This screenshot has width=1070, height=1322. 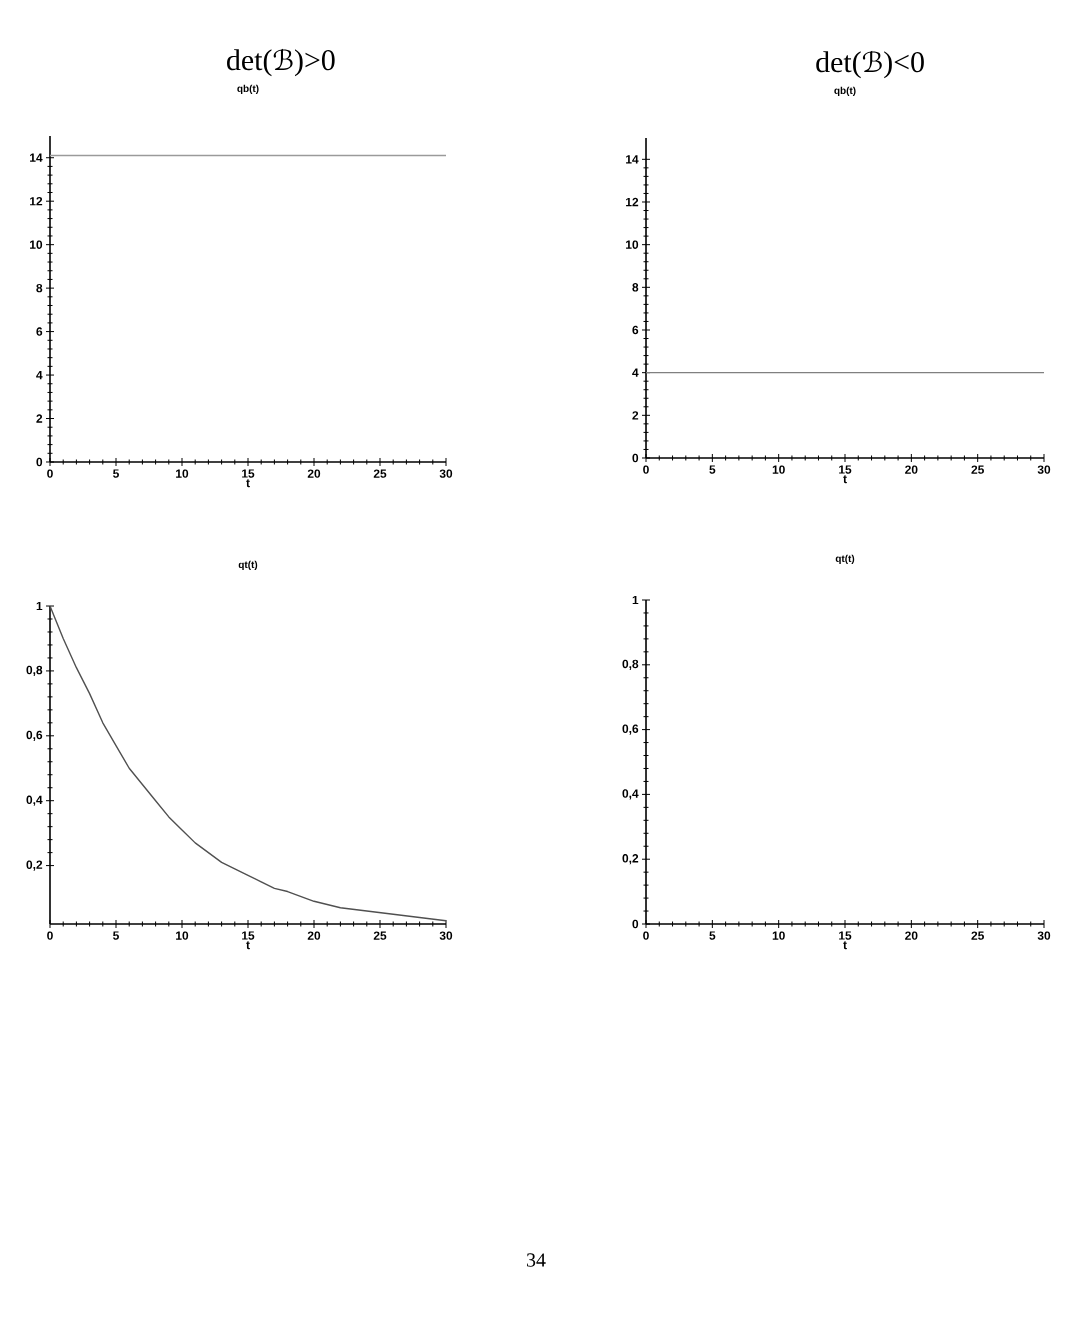 I want to click on chart-title: det(ℬ)<0, so click(x=870, y=64).